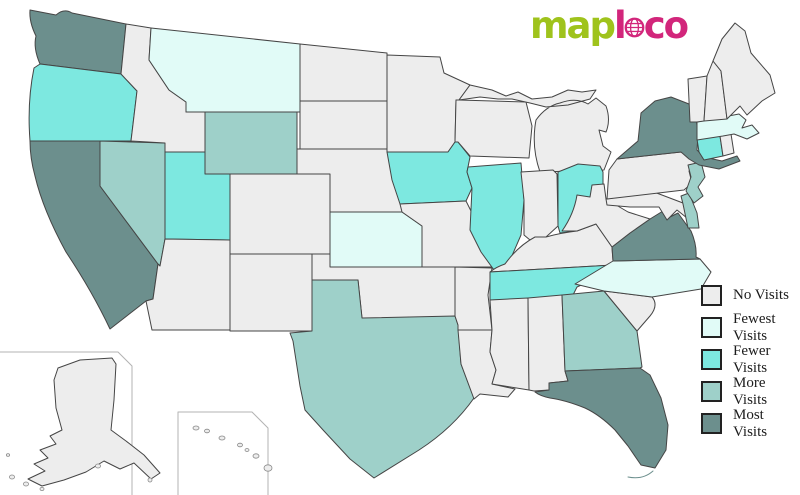  I want to click on state-washington, so click(78, 42).